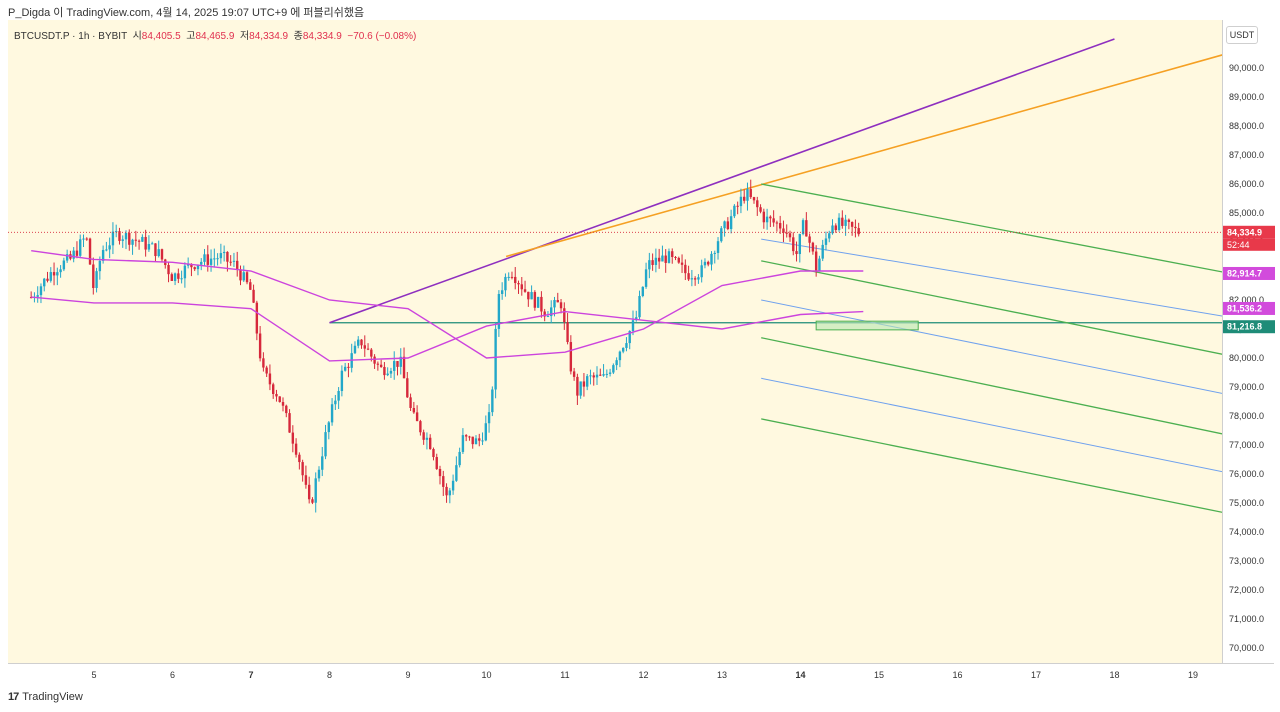 The image size is (1280, 712). What do you see at coordinates (191, 36) in the screenshot?
I see `legend-high-label: 고` at bounding box center [191, 36].